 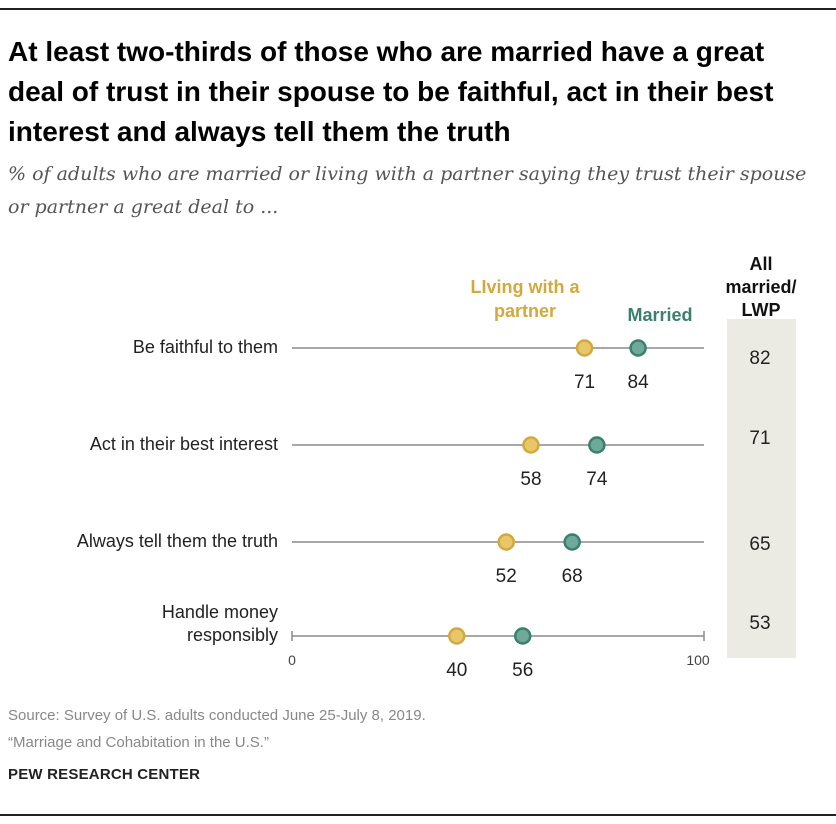 What do you see at coordinates (761, 310) in the screenshot?
I see `all-column-header-line-2: LWP` at bounding box center [761, 310].